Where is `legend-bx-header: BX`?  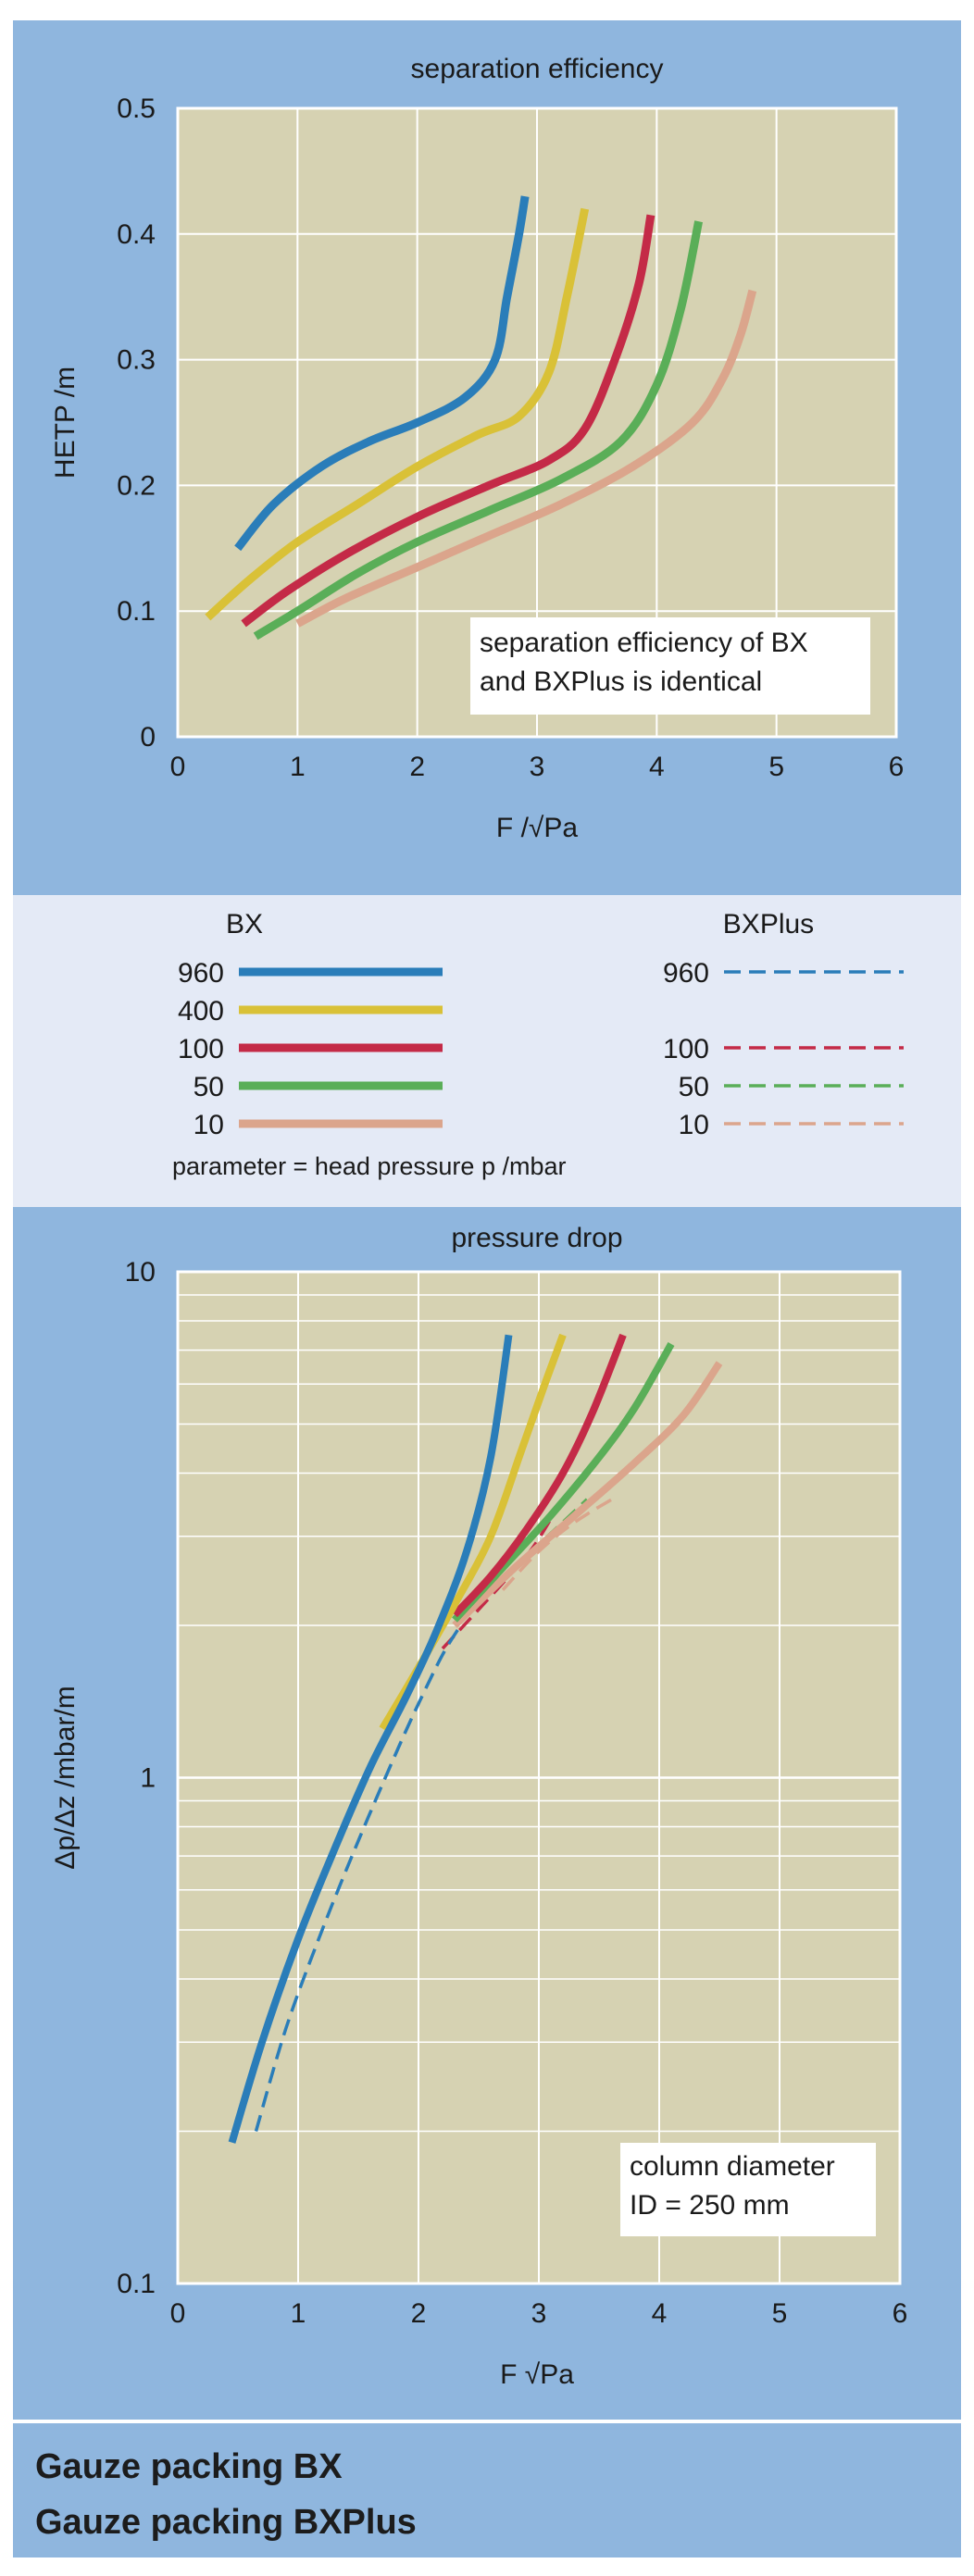
legend-bx-header: BX is located at coordinates (244, 924).